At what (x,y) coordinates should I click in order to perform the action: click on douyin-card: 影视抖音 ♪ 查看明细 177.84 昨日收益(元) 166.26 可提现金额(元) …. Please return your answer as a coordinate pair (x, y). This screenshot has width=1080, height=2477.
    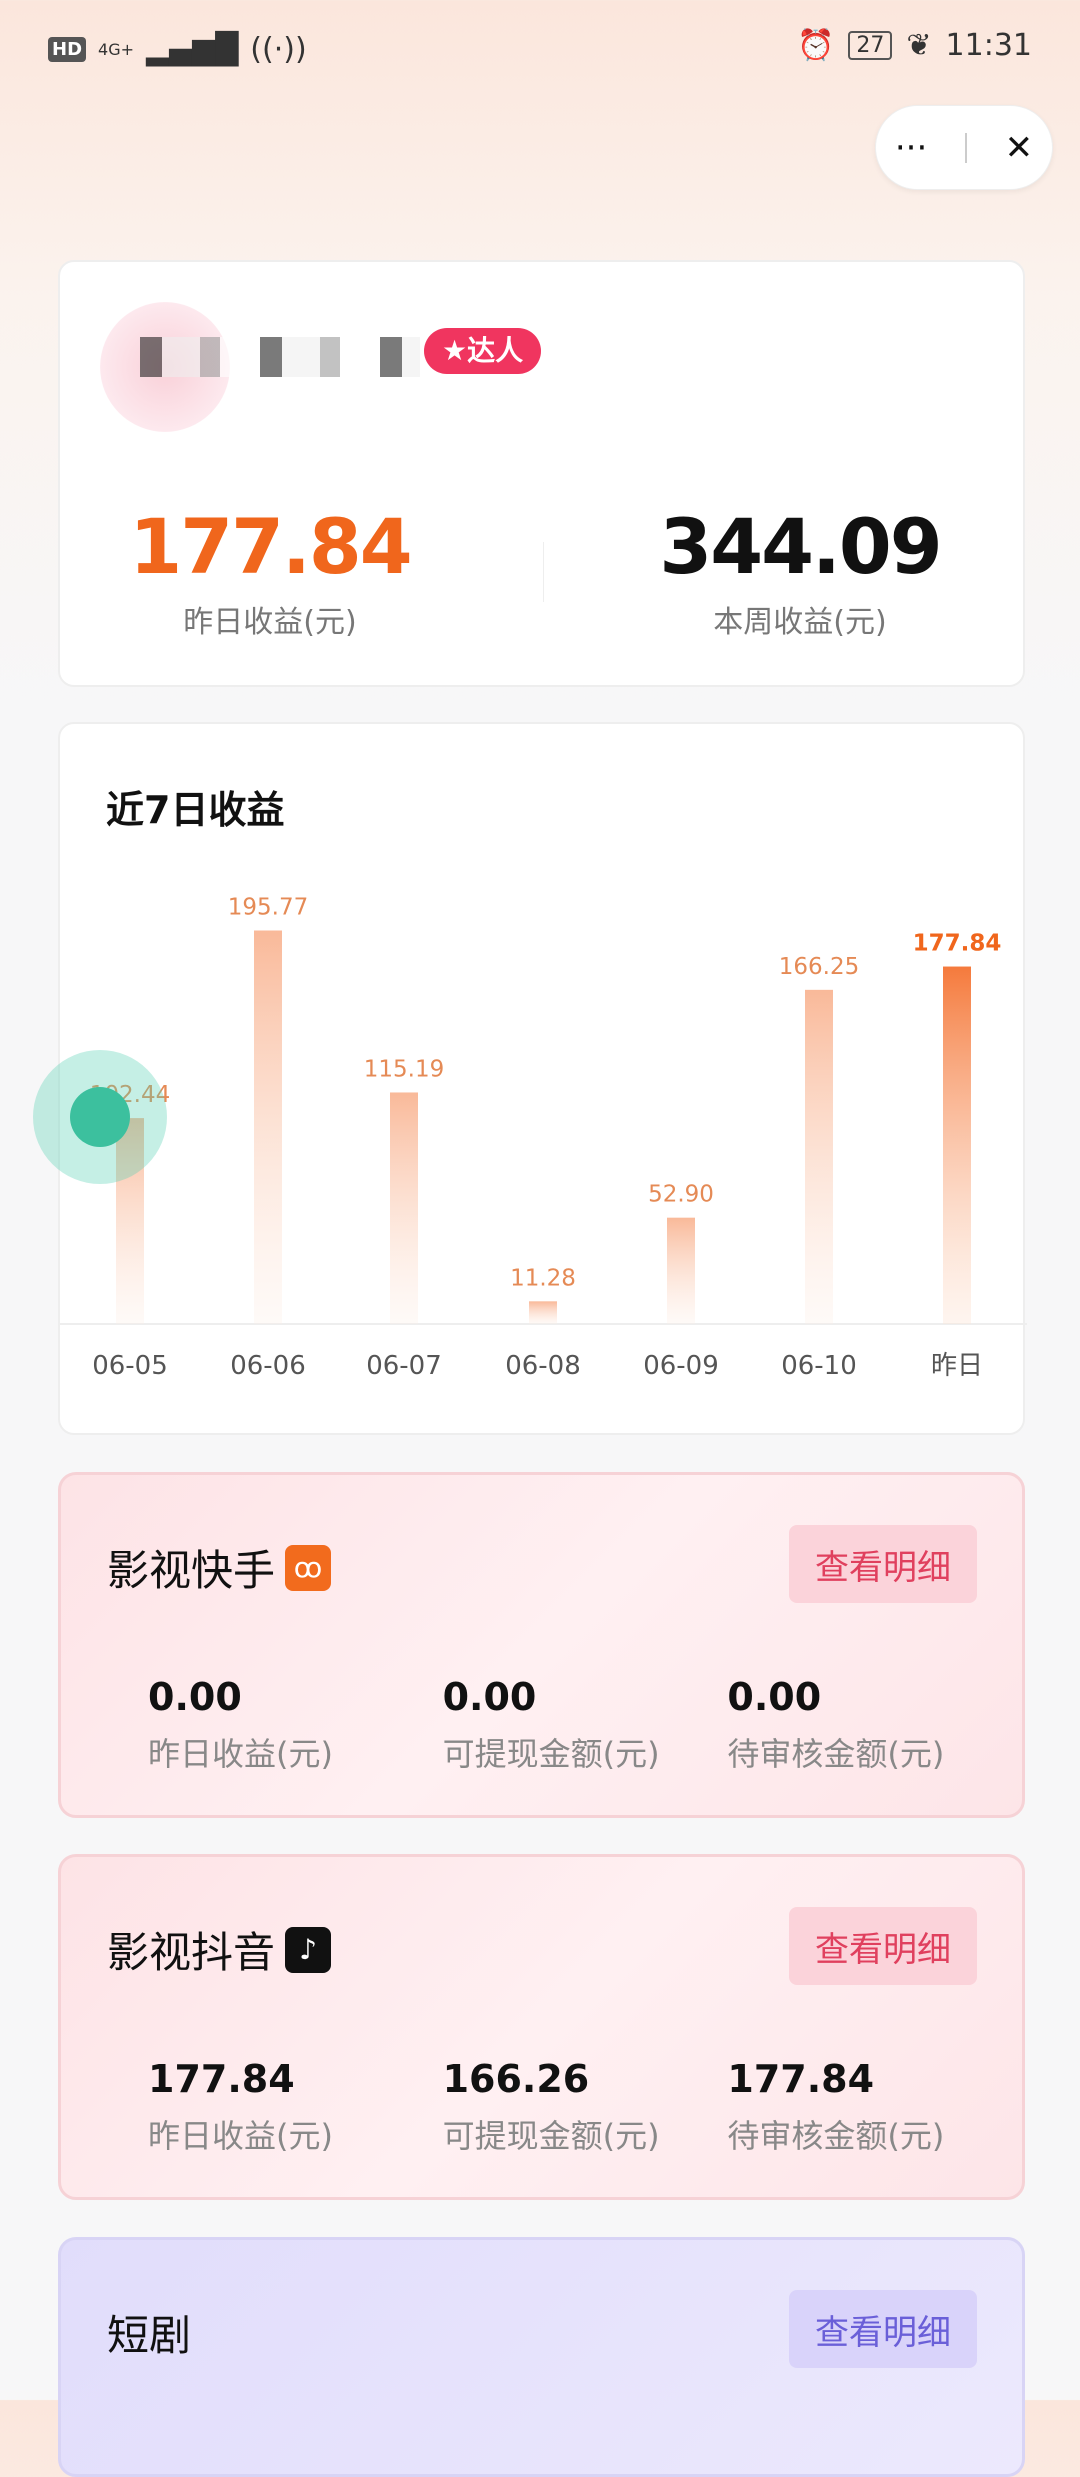
    Looking at the image, I should click on (541, 2027).